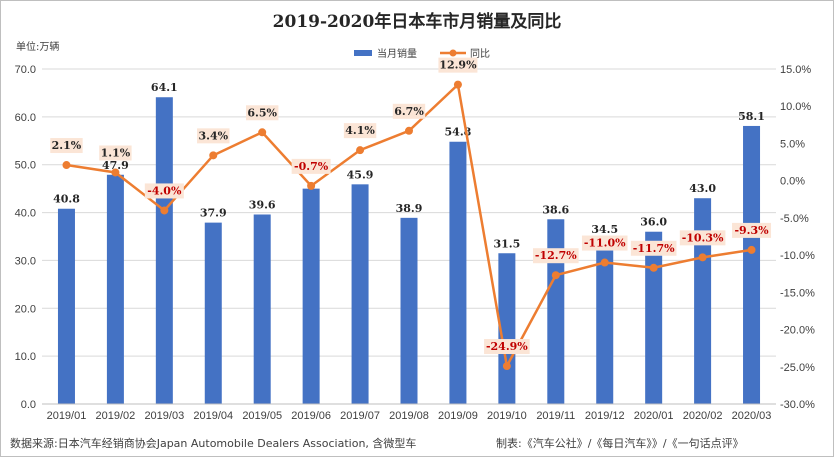 The image size is (834, 457). Describe the element at coordinates (653, 222) in the screenshot. I see `bar-value-label: 36.0` at that location.